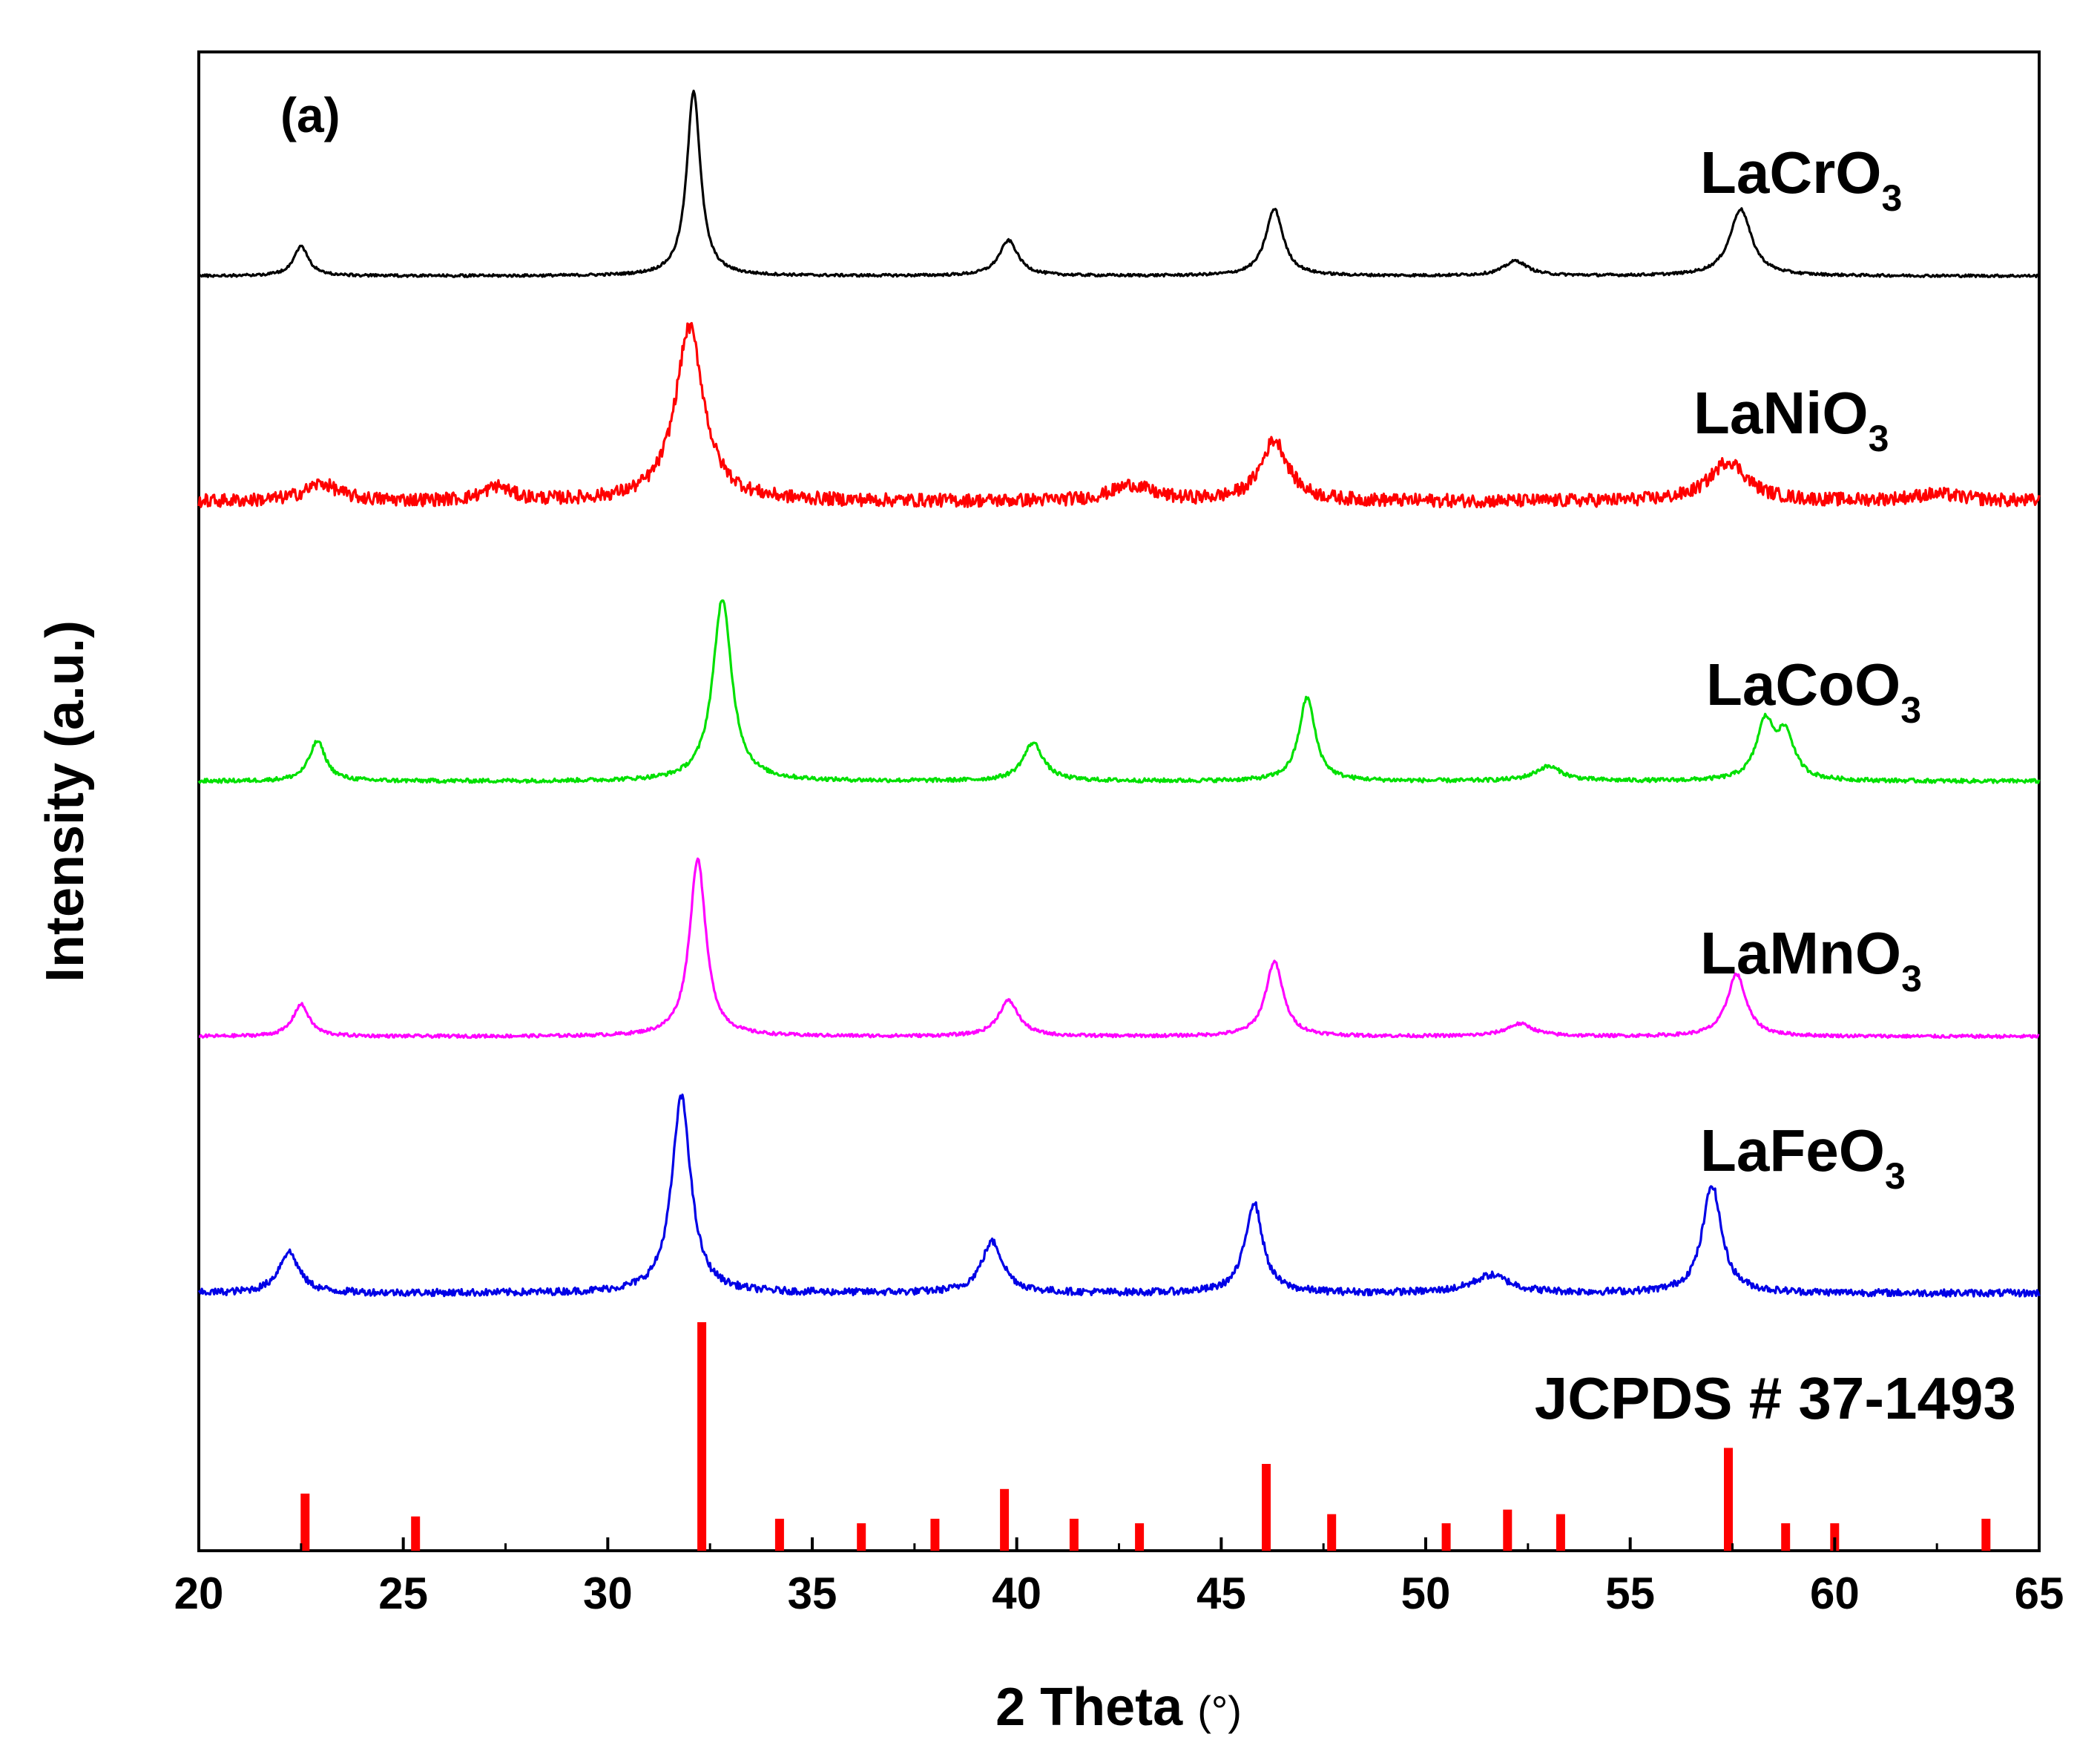  Describe the element at coordinates (608, 1593) in the screenshot. I see `x-tick-label: 30` at that location.